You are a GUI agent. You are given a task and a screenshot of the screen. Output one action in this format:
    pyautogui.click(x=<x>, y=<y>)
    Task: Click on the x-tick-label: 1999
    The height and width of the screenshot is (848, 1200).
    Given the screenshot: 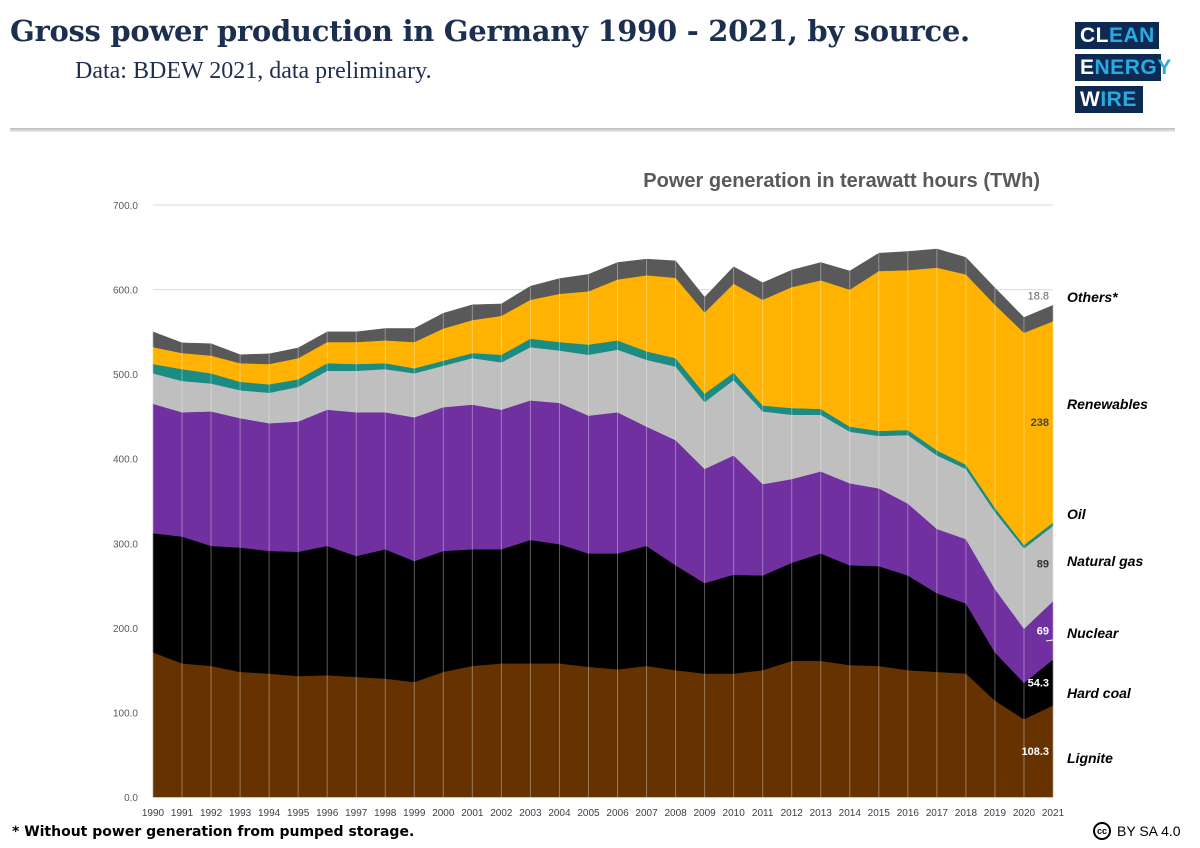 What is the action you would take?
    pyautogui.click(x=414, y=813)
    